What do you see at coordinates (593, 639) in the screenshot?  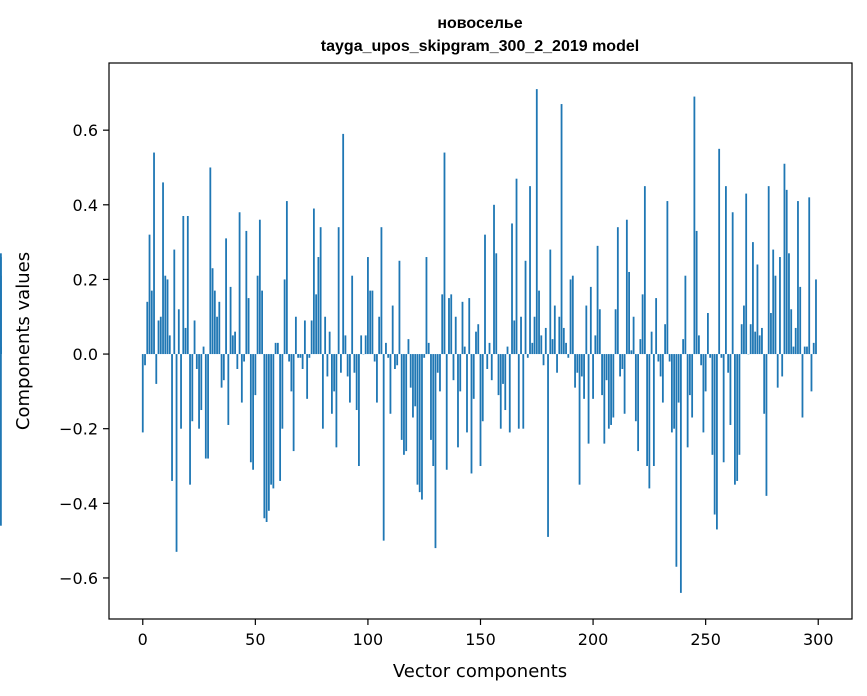 I see `x-tick-label: 200` at bounding box center [593, 639].